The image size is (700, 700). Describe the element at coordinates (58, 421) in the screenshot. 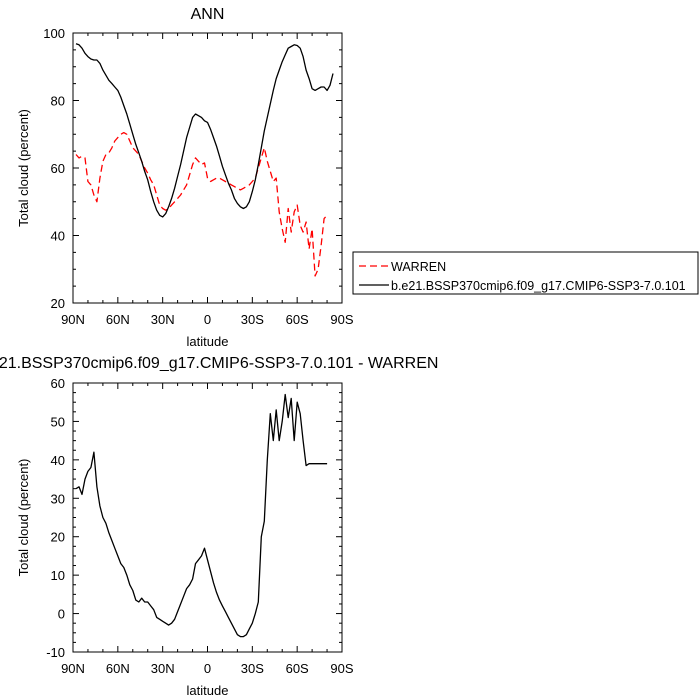

I see `y-tick-label: 50` at that location.